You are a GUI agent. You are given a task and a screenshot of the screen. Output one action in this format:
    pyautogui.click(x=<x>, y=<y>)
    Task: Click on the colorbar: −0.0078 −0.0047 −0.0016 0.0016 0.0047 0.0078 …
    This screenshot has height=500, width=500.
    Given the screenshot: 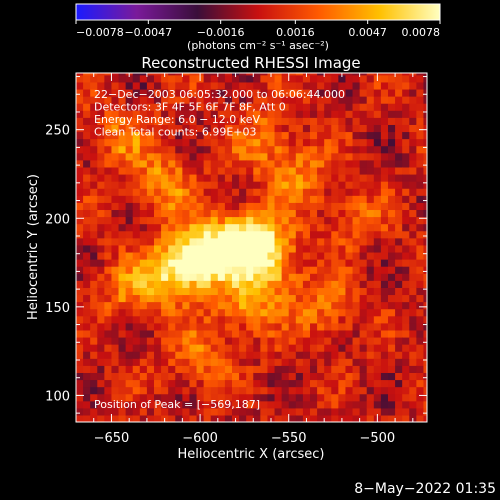 What is the action you would take?
    pyautogui.click(x=258, y=27)
    